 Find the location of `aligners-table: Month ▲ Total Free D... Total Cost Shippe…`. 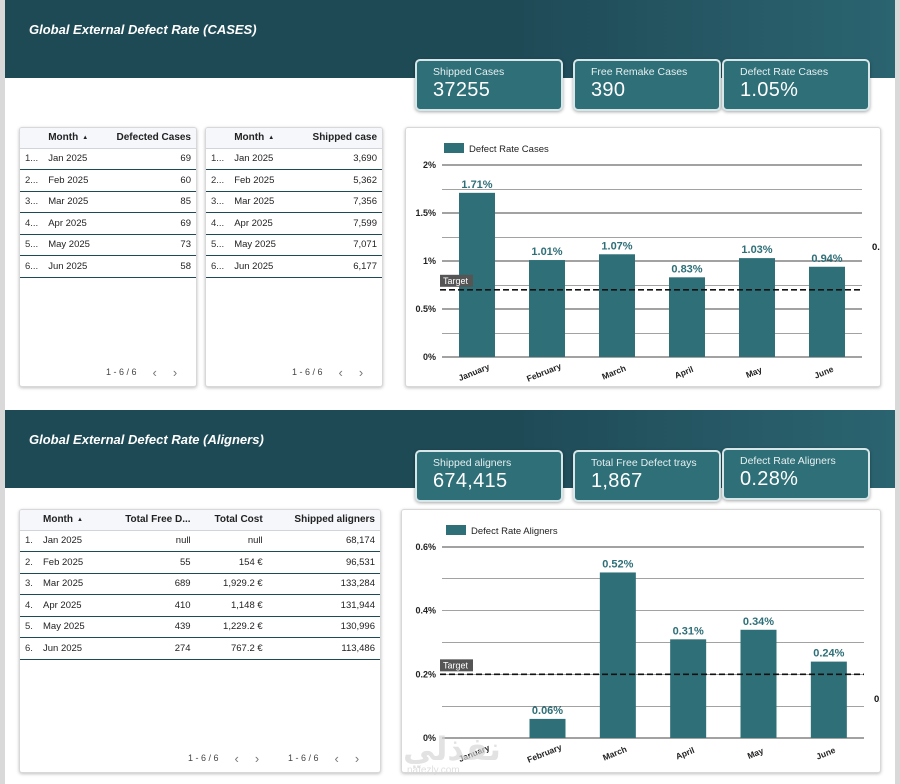

aligners-table: Month ▲ Total Free D... Total Cost Shippe… is located at coordinates (200, 585).